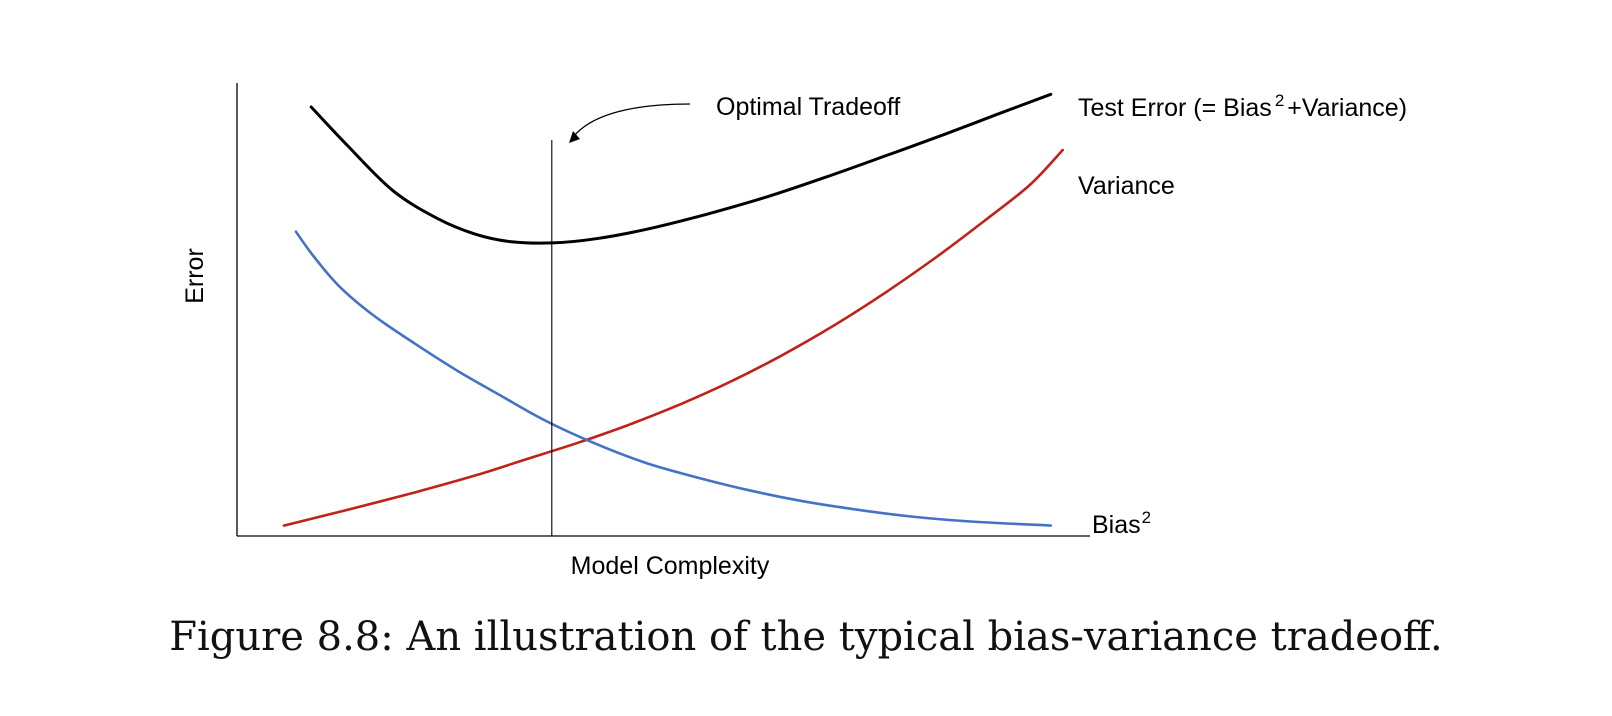 The height and width of the screenshot is (716, 1612). I want to click on optimal-tradeoff-label: Optimal Tradeoff, so click(808, 107).